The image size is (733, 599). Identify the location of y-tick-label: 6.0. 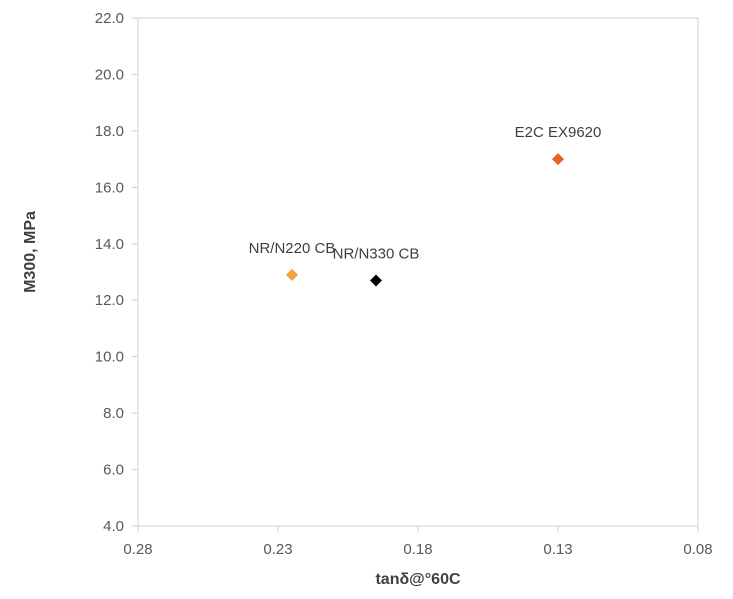
(113, 470).